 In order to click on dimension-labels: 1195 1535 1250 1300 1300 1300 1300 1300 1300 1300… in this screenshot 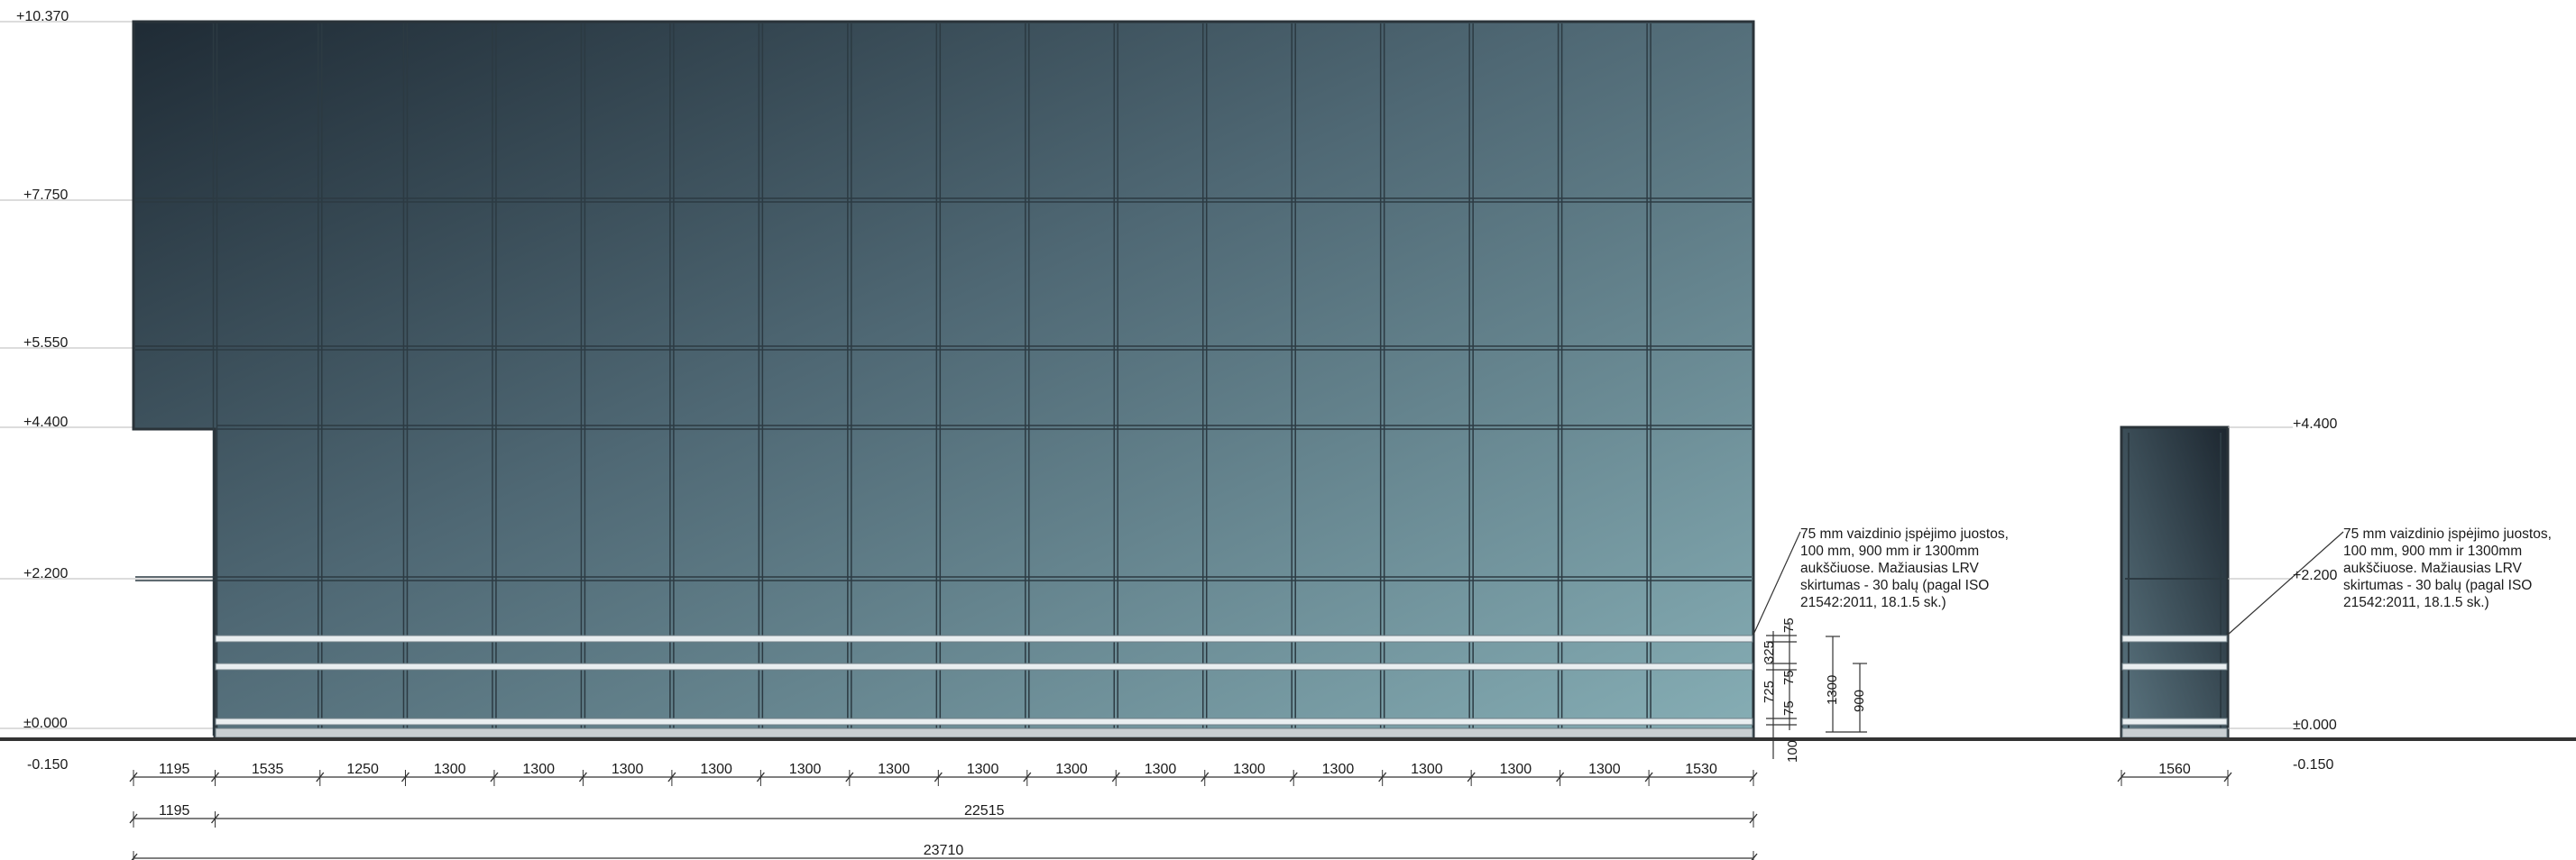, I will do `click(938, 810)`.